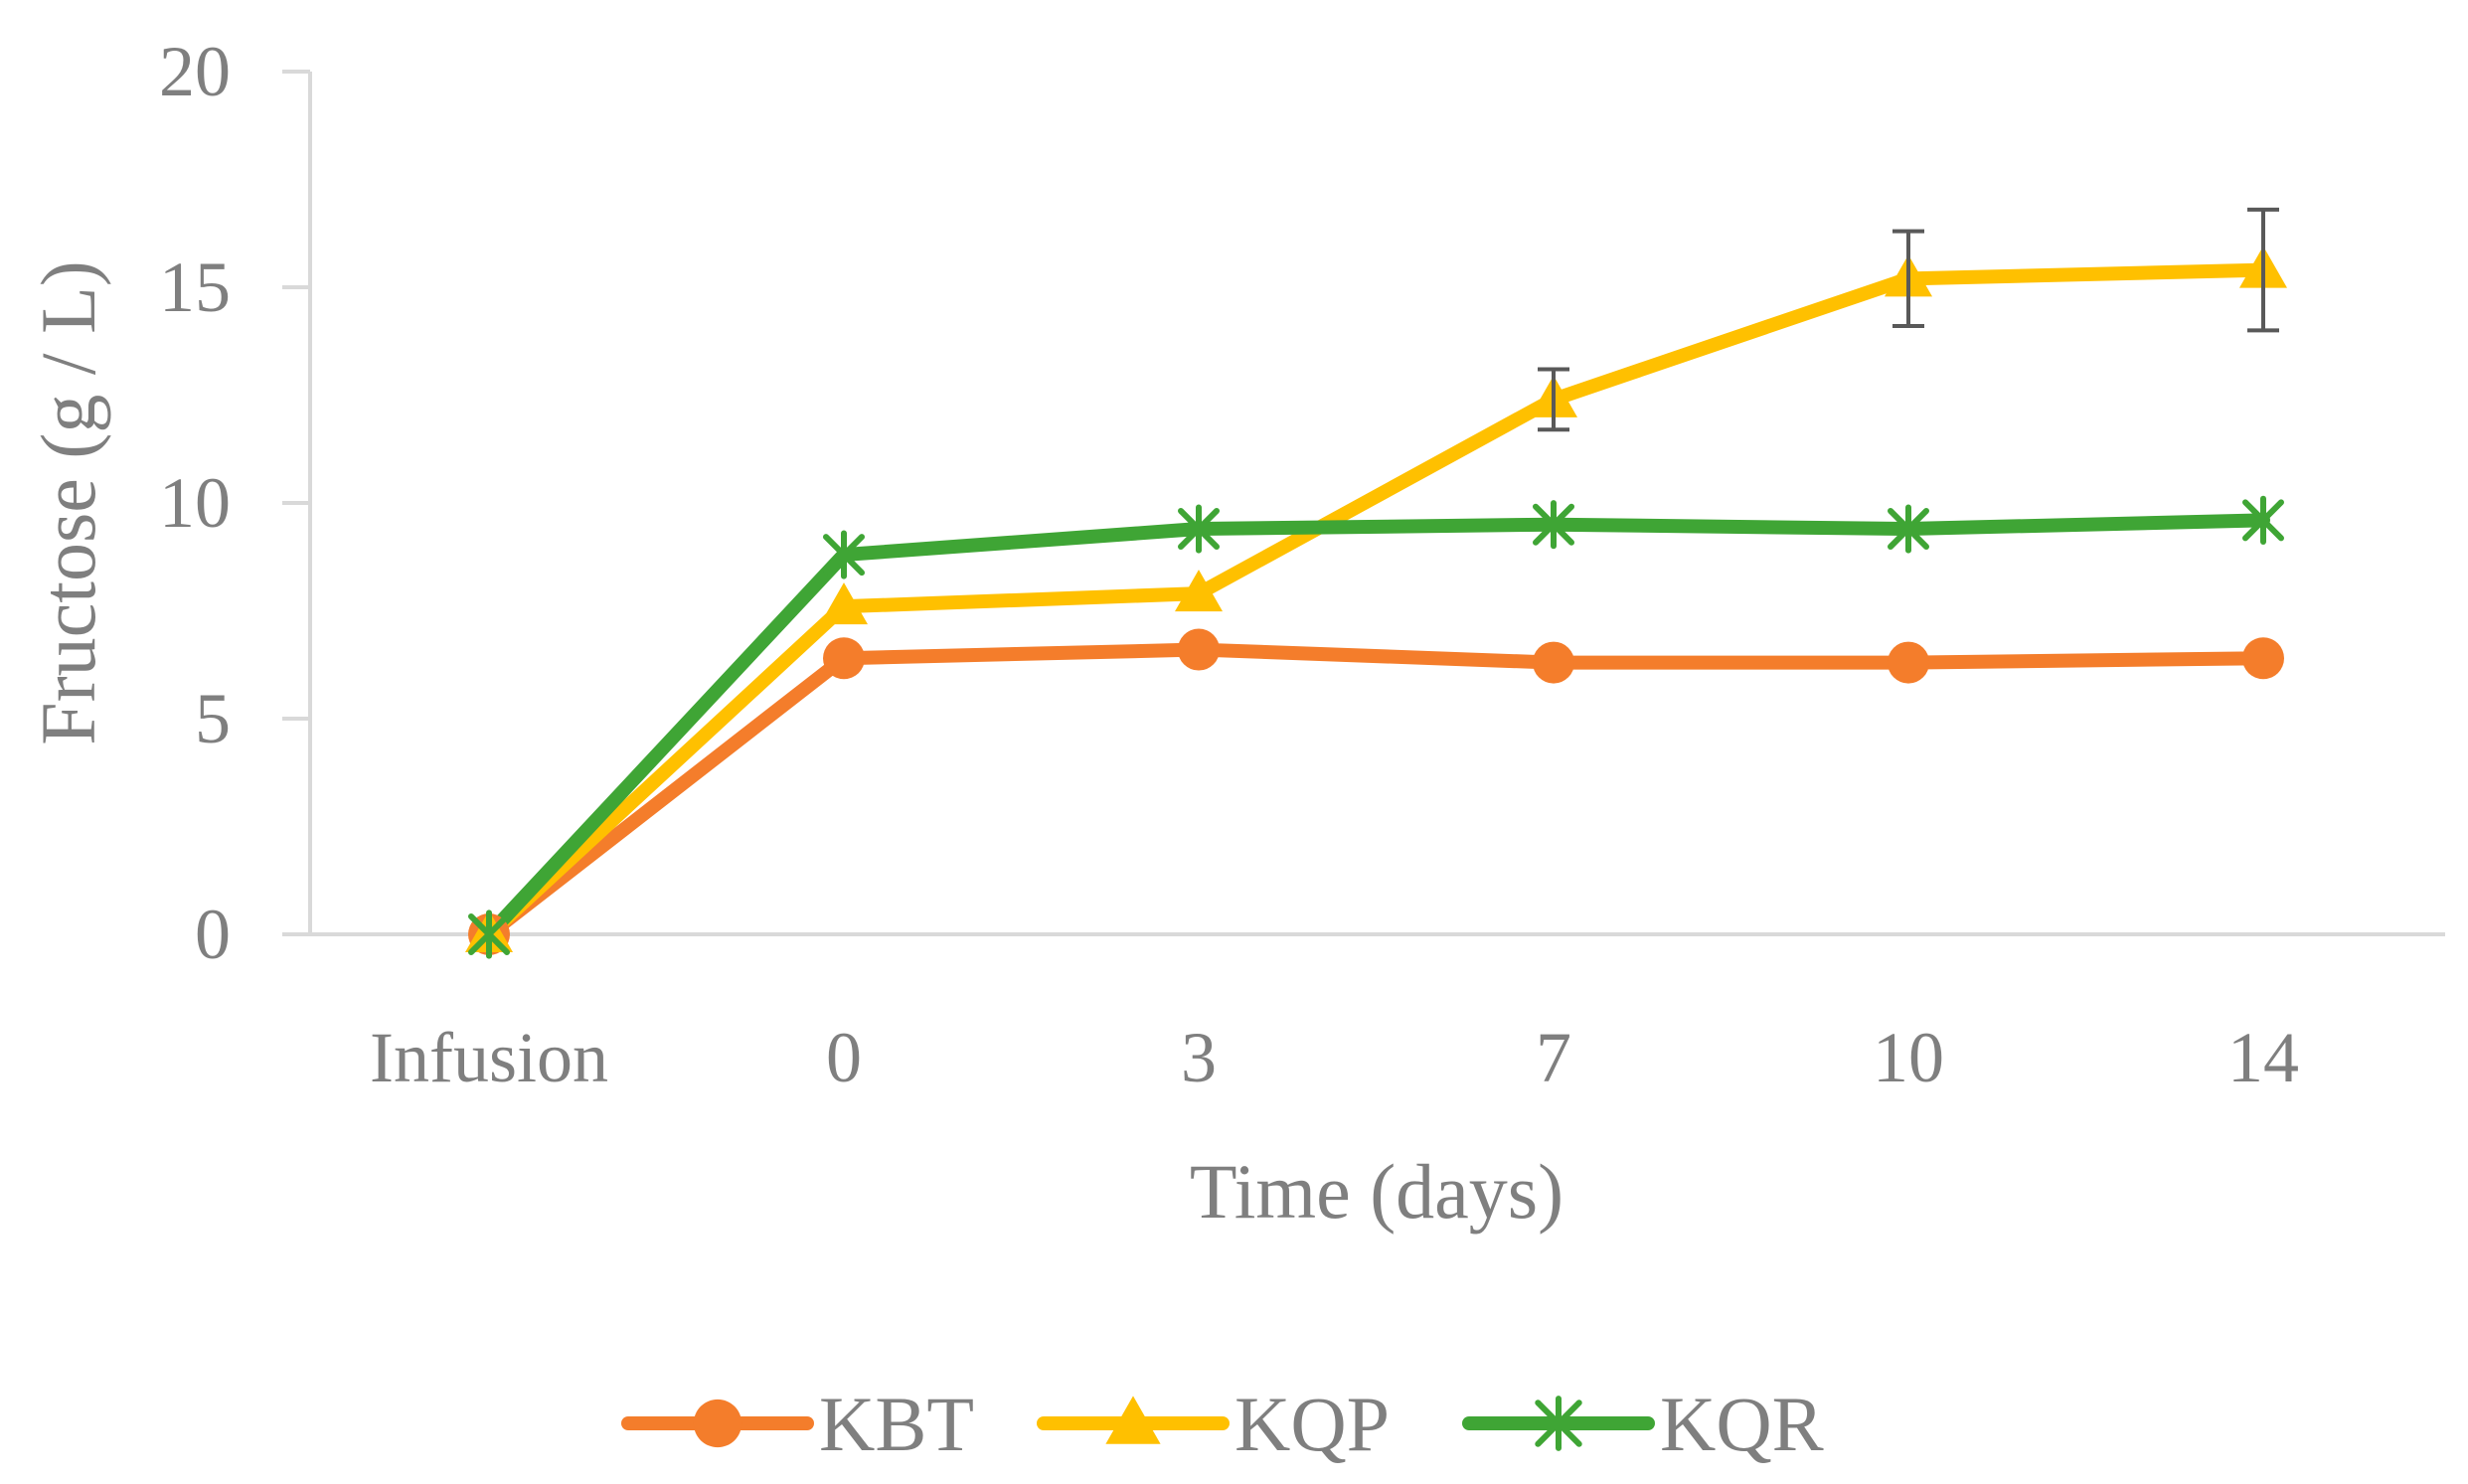 This screenshot has height=1484, width=2468. I want to click on x-tick-label: 14, so click(2263, 1057).